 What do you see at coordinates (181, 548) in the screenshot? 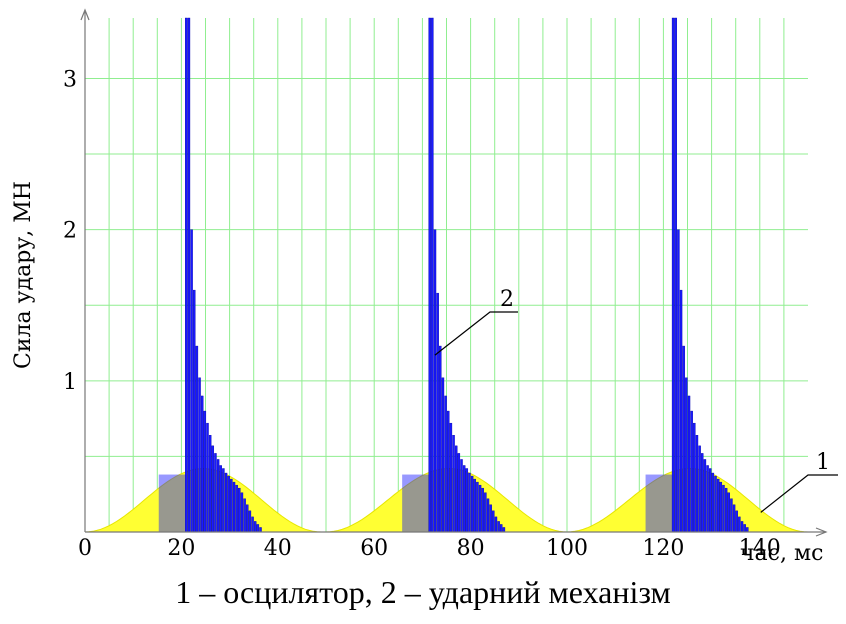
I see `x-tick-label: 20` at bounding box center [181, 548].